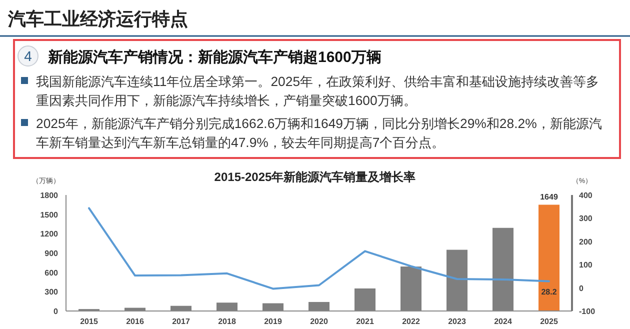 This screenshot has width=630, height=329. Describe the element at coordinates (586, 265) in the screenshot. I see `y2-tick-label: 100` at that location.